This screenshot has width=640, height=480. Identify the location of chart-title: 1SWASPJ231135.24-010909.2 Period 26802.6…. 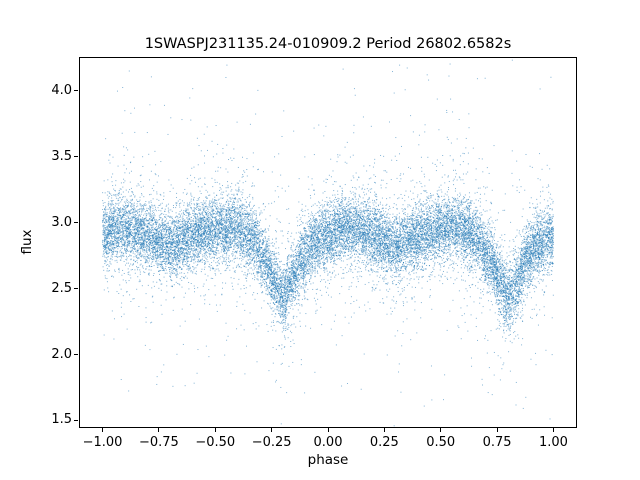
(328, 44).